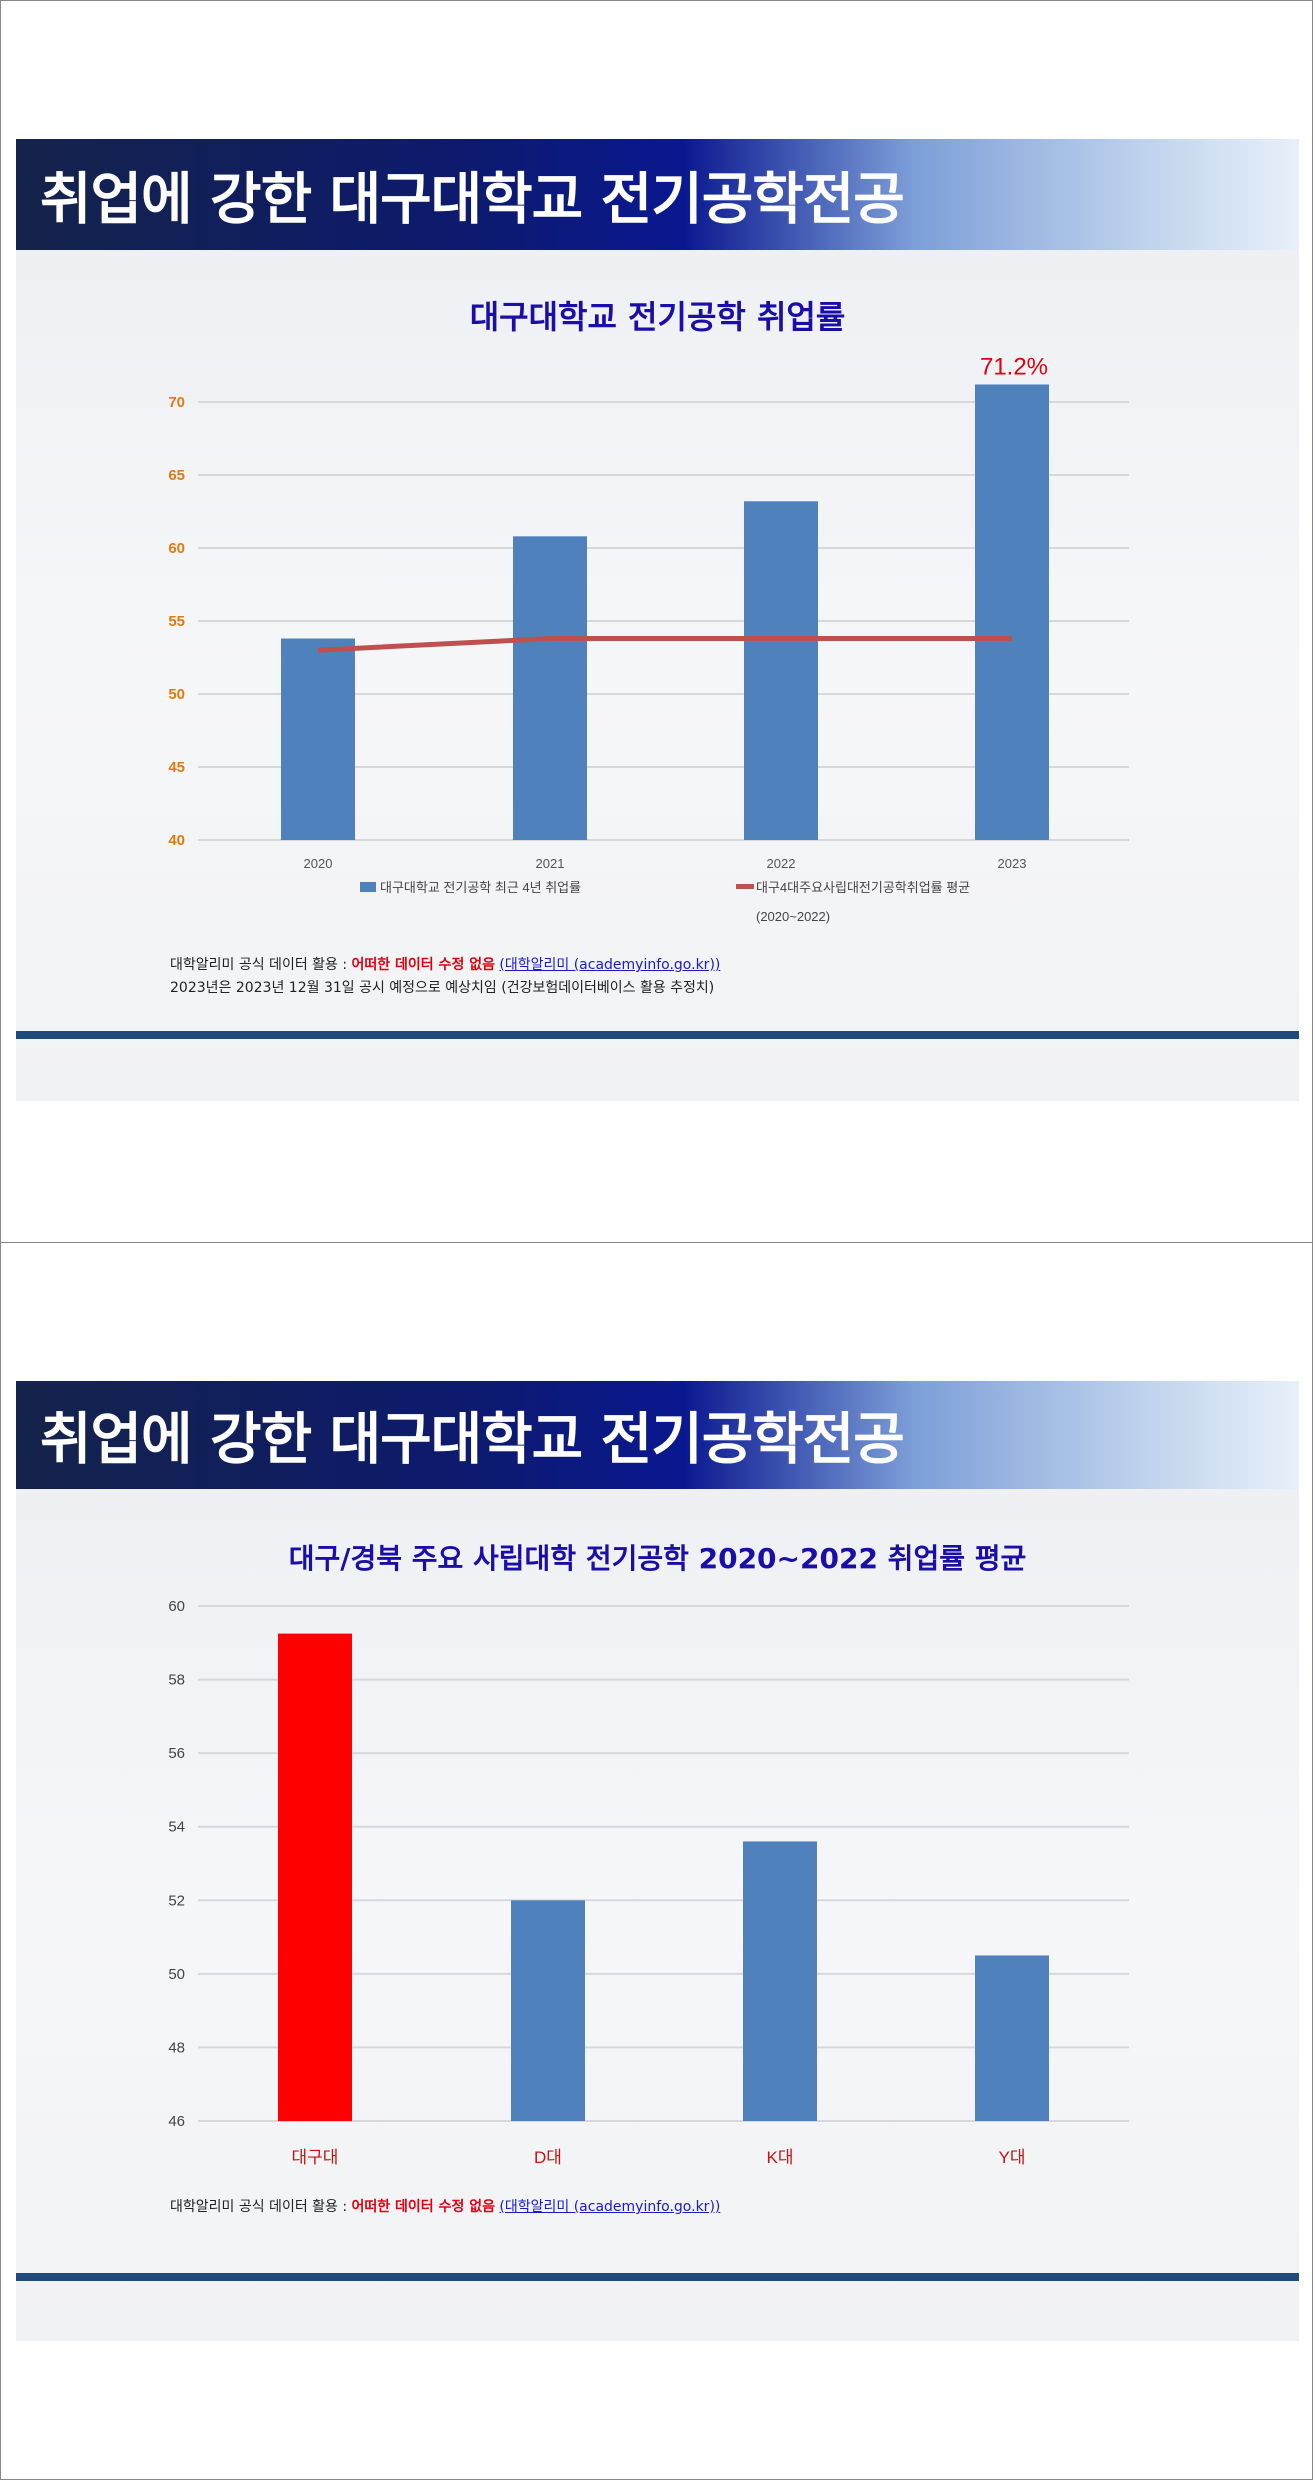 The height and width of the screenshot is (2480, 1315). Describe the element at coordinates (176, 767) in the screenshot. I see `y-tick-label: 45` at that location.